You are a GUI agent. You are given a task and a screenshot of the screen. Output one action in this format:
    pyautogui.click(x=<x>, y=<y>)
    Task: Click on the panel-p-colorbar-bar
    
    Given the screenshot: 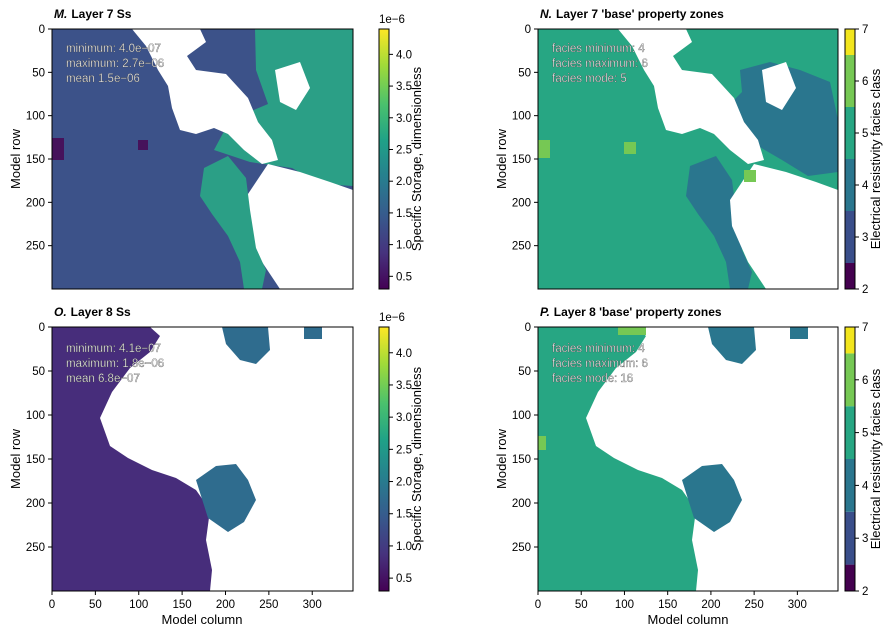 What is the action you would take?
    pyautogui.click(x=850, y=459)
    